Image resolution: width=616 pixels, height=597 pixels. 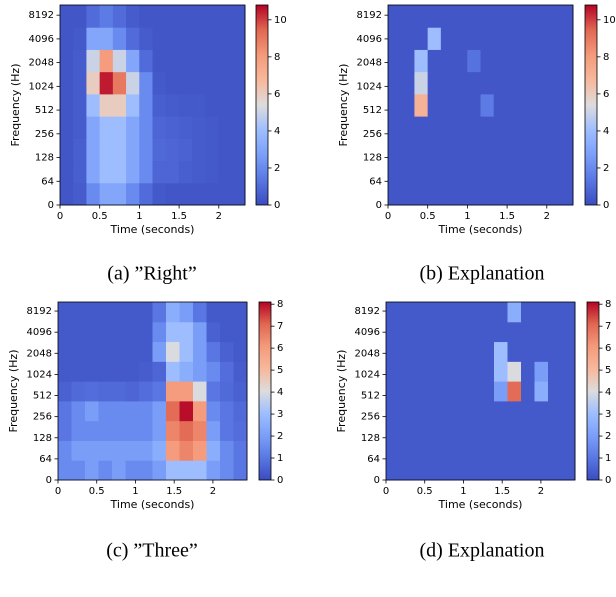 What do you see at coordinates (41, 63) in the screenshot?
I see `y-tick-label: 2048` at bounding box center [41, 63].